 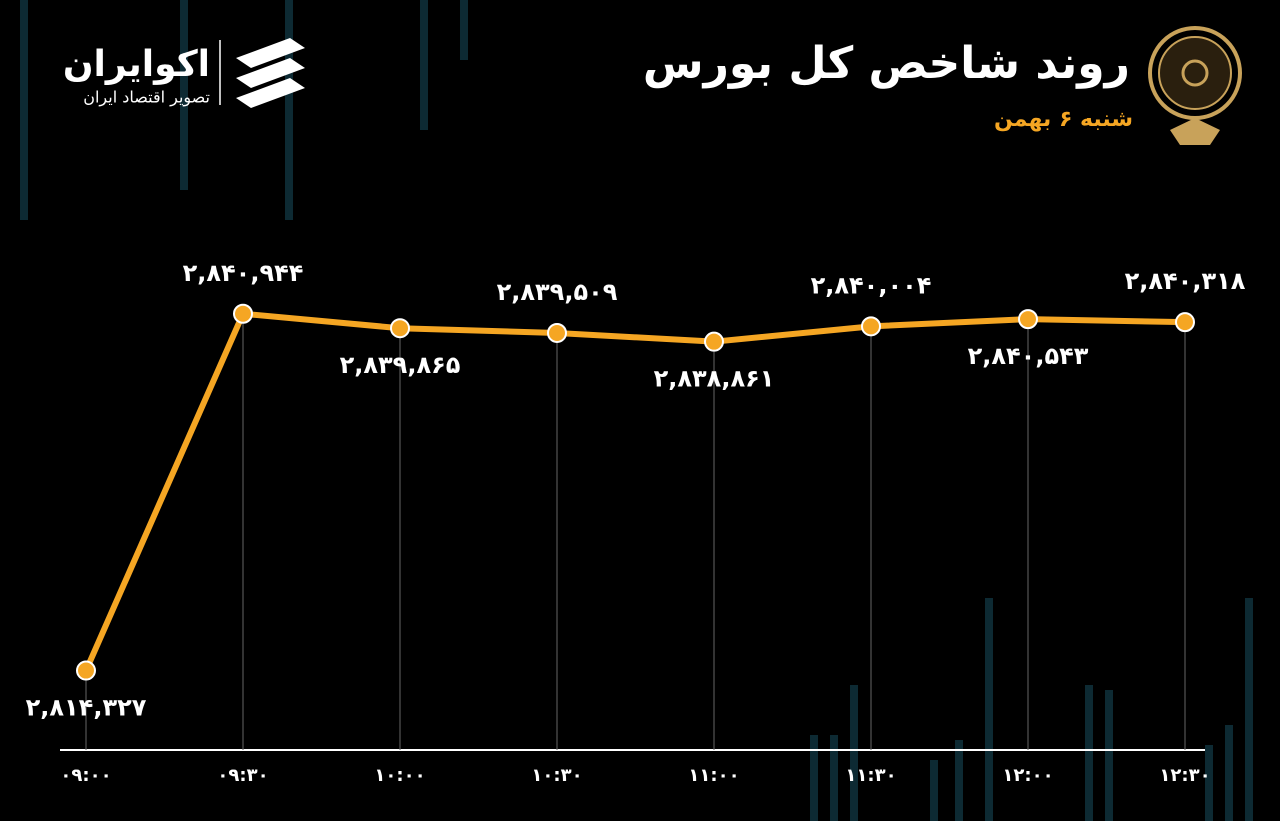 What do you see at coordinates (557, 292) in the screenshot?
I see `data-label: ۲,۸۳۹,۵۰۹` at bounding box center [557, 292].